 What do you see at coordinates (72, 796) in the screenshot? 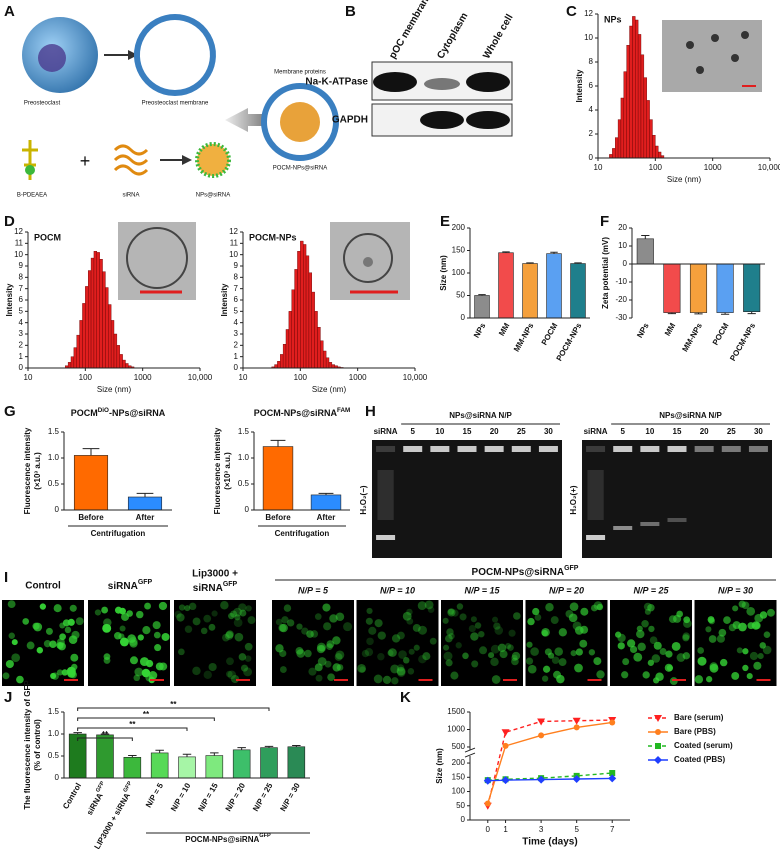
I see `x-tick-label: Control` at bounding box center [72, 796].